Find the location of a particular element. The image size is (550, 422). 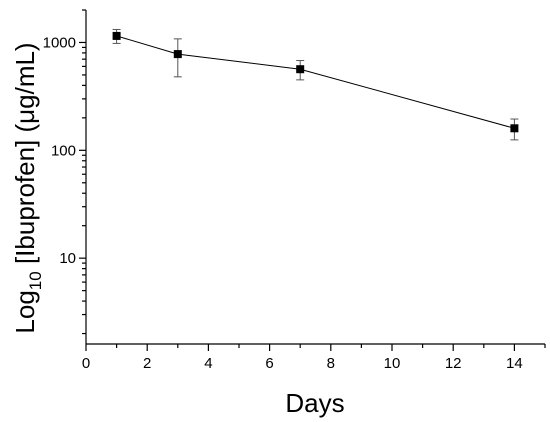

x-axis: 0 2 4 6 8 10 12 14 is located at coordinates (314, 358).